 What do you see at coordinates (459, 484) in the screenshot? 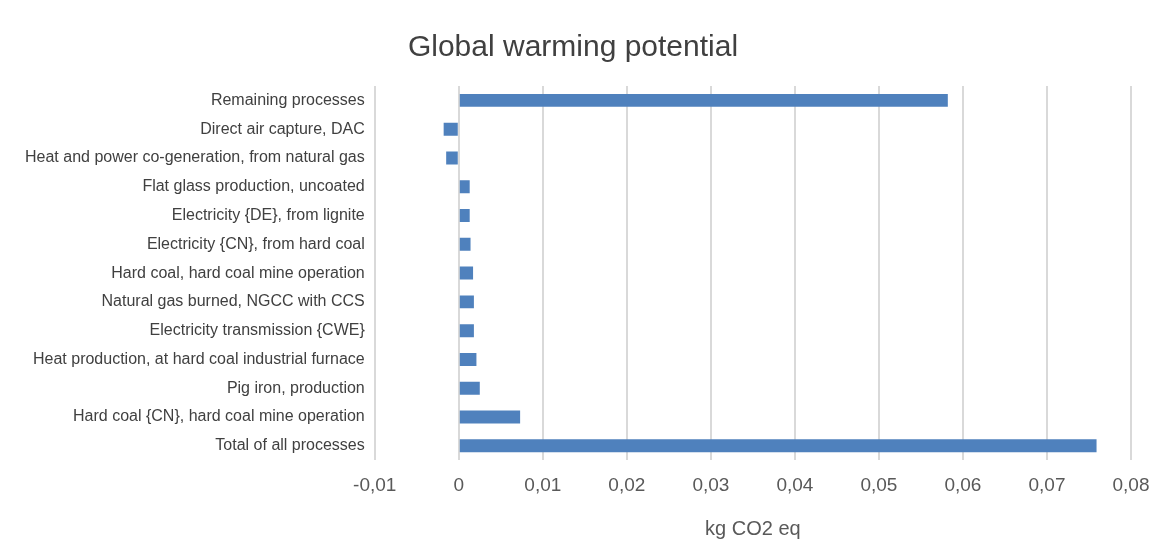
I see `x-tick-label: 0` at bounding box center [459, 484].